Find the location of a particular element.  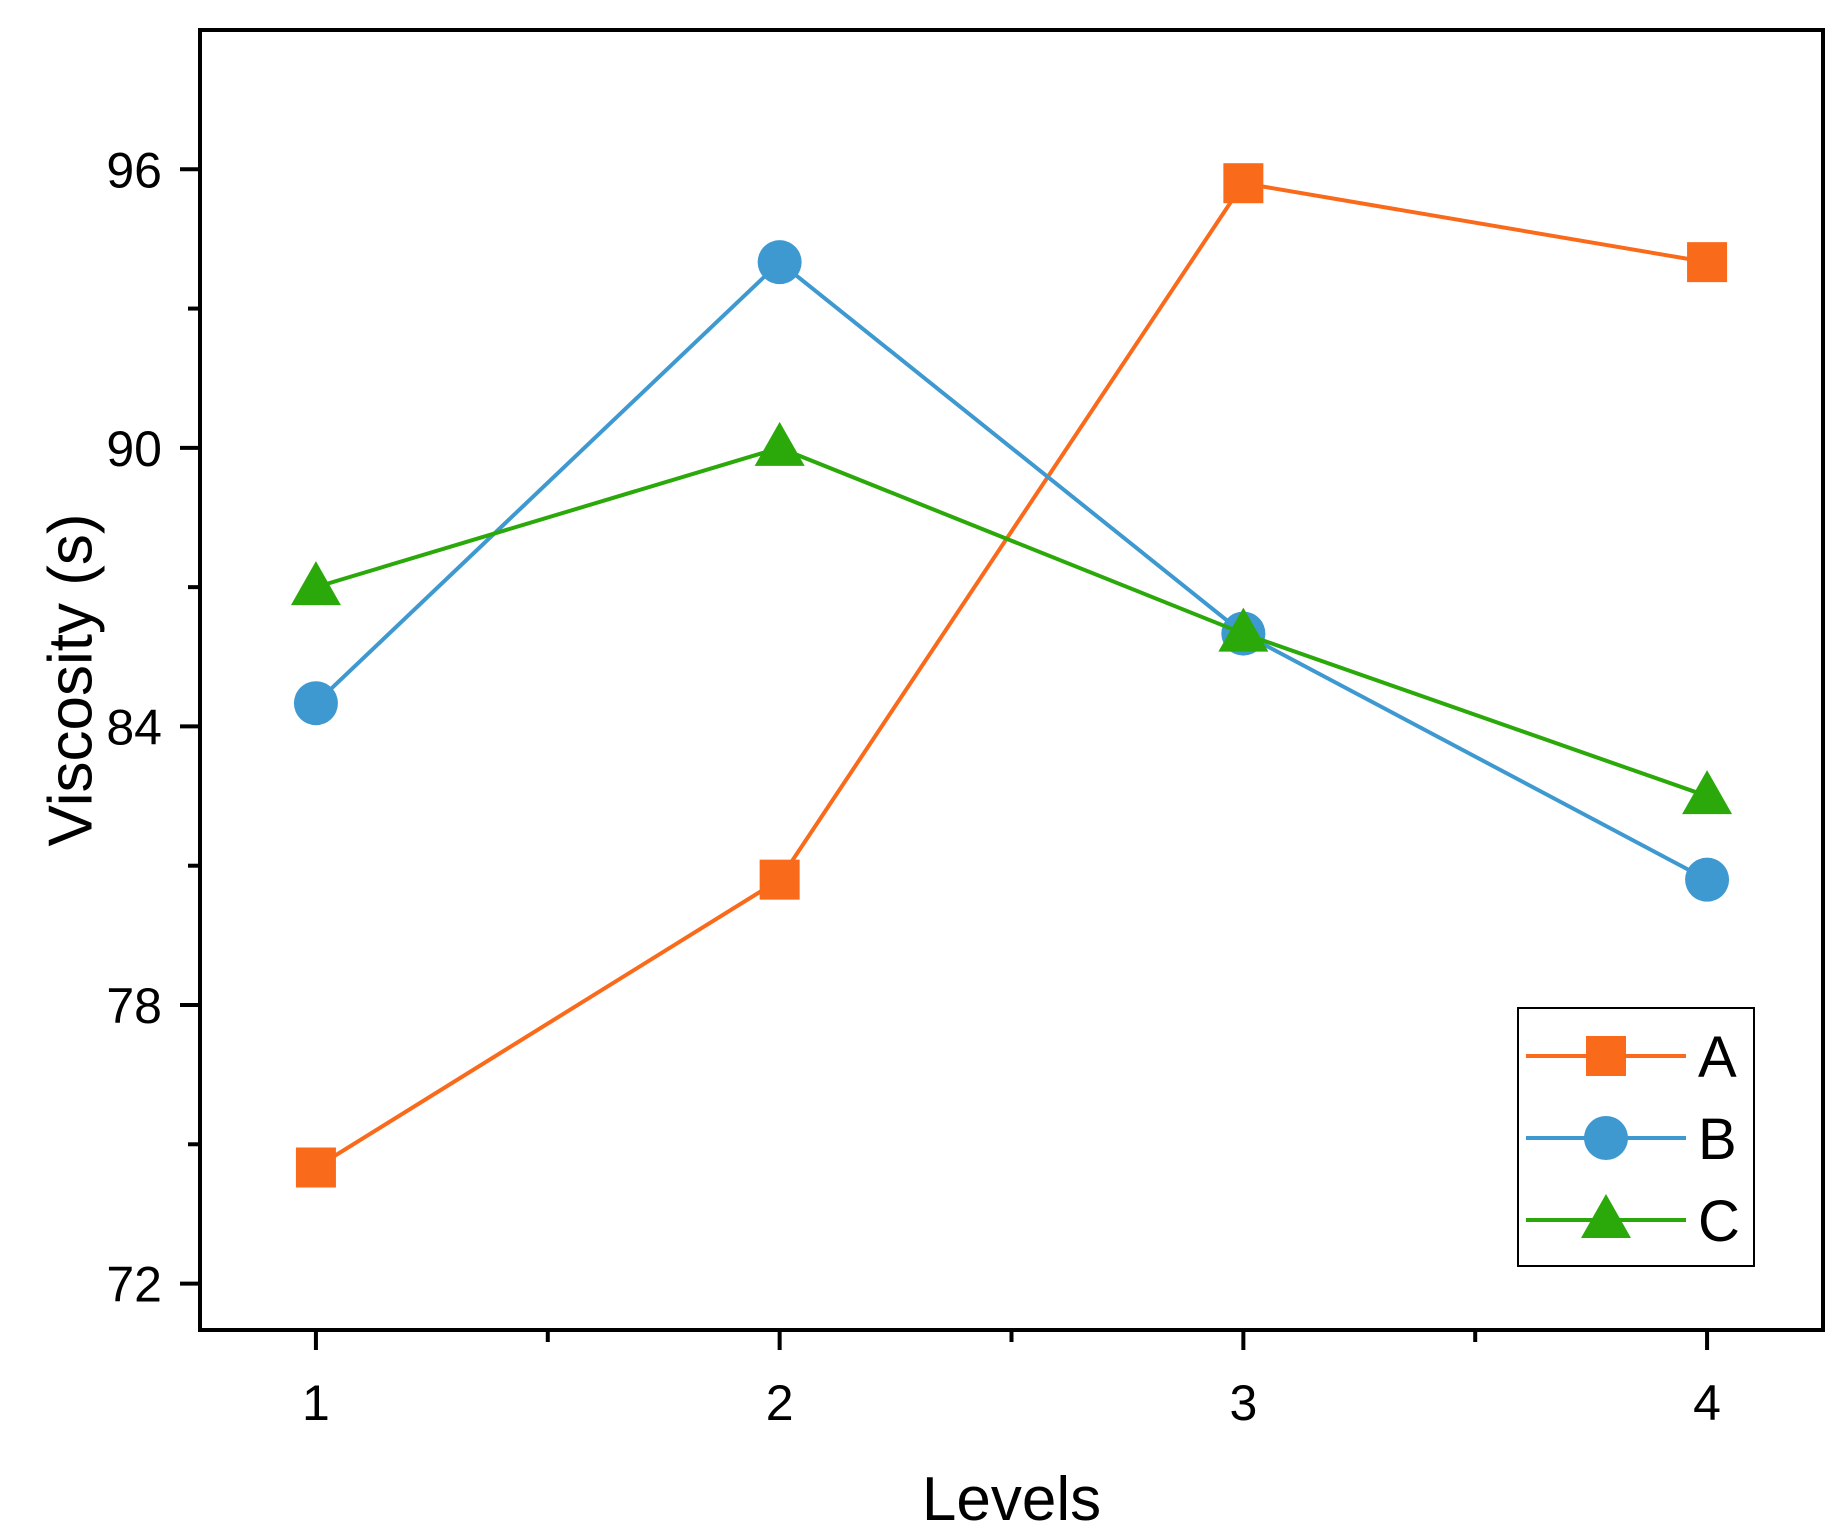

x-tick-label: 4 is located at coordinates (1707, 1403).